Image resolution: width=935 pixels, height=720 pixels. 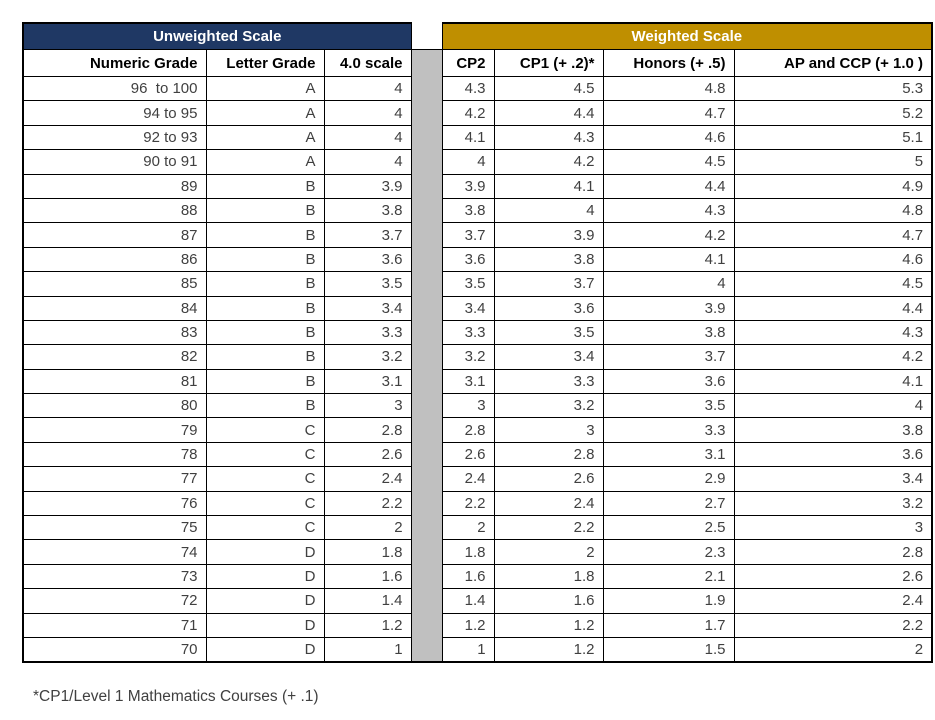 What do you see at coordinates (367, 576) in the screenshot?
I see `cell-4-0-scale: 1.6` at bounding box center [367, 576].